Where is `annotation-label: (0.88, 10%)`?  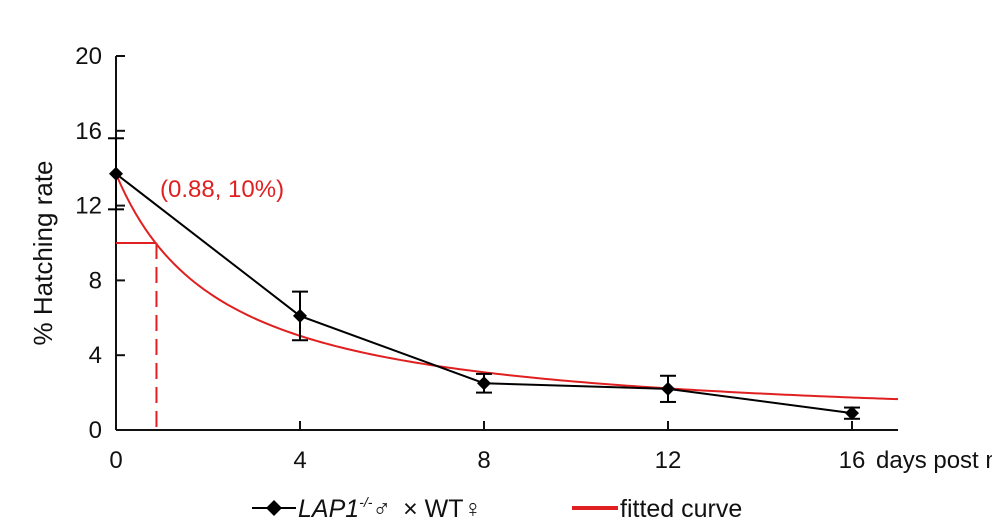
annotation-label: (0.88, 10%) is located at coordinates (222, 189).